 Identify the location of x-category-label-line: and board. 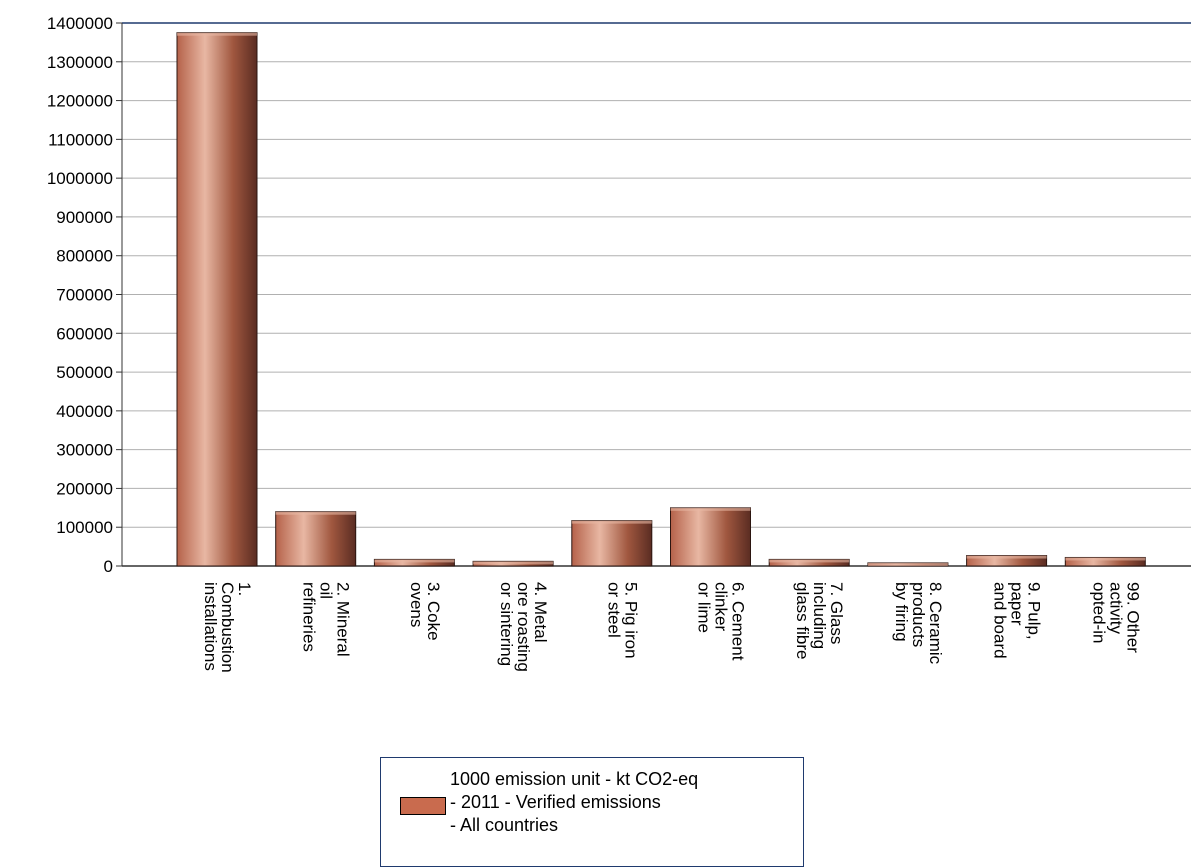
(1000, 620).